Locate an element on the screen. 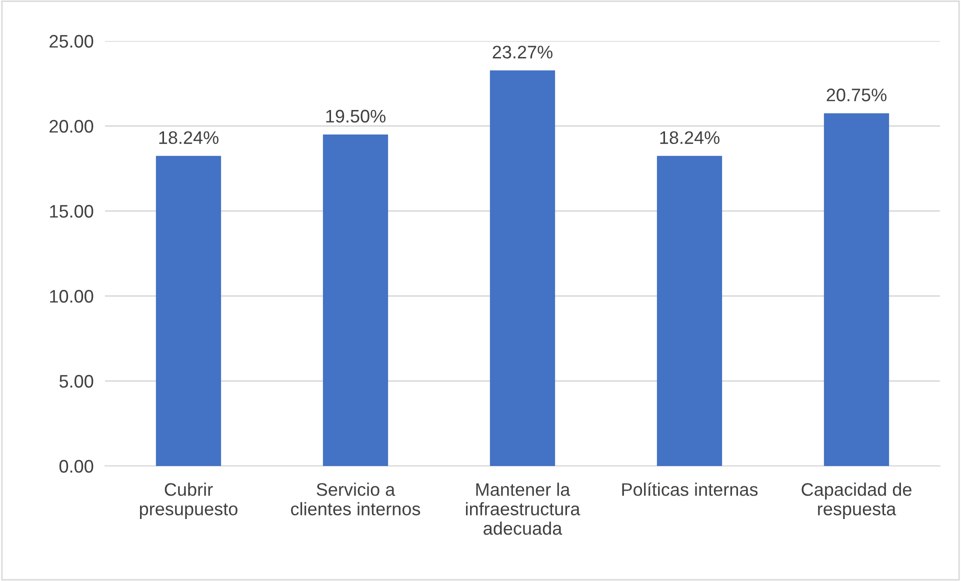 This screenshot has width=961, height=581. data-label: 23.27% is located at coordinates (522, 52).